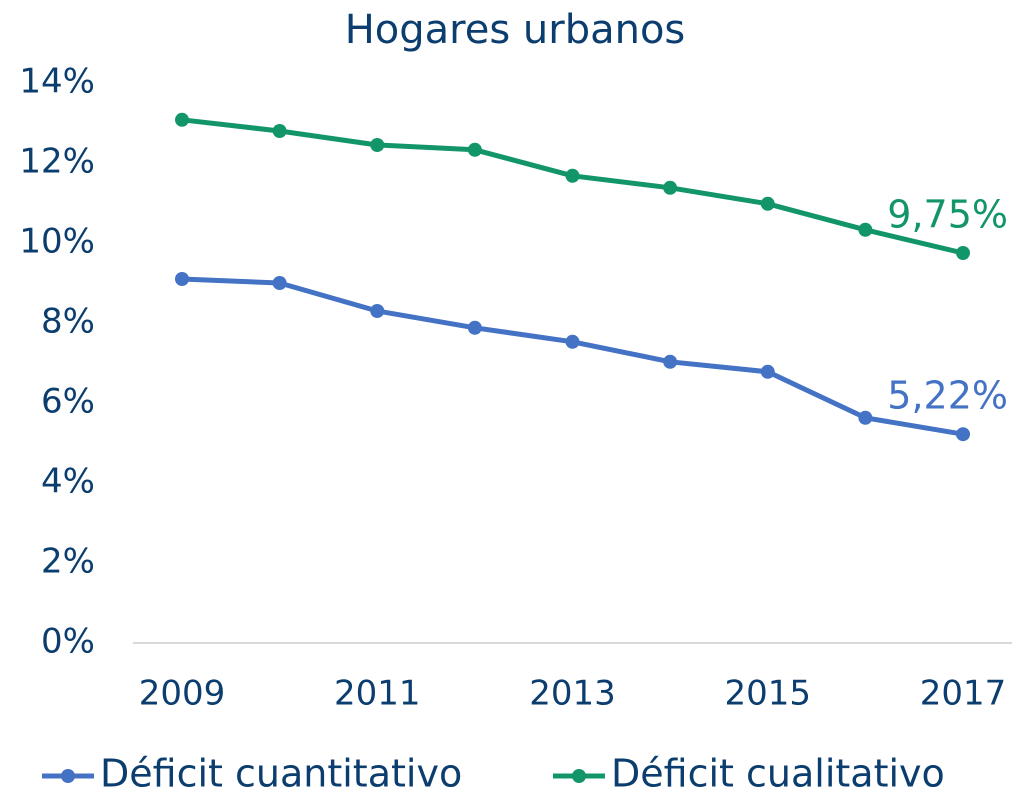  Describe the element at coordinates (57, 82) in the screenshot. I see `y-tick-label: 14%` at that location.